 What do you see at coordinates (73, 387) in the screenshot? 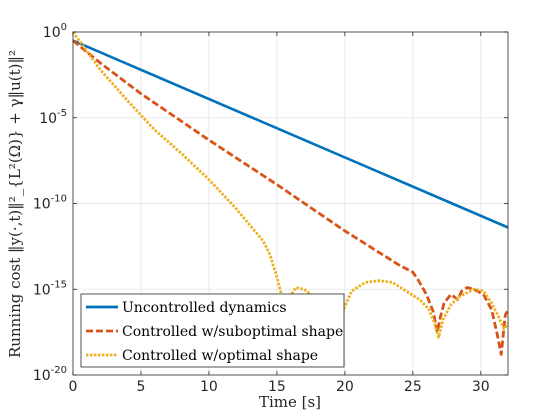
I see `x-tick-label: 0` at bounding box center [73, 387].